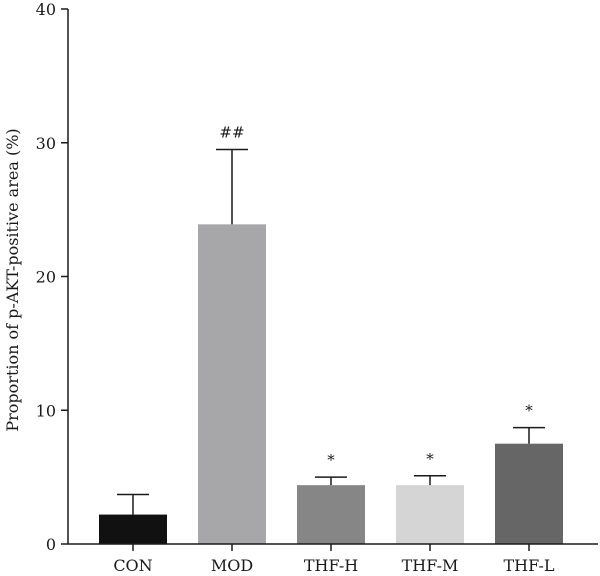 The image size is (600, 576). I want to click on y-tick-label-1: 10, so click(46, 410).